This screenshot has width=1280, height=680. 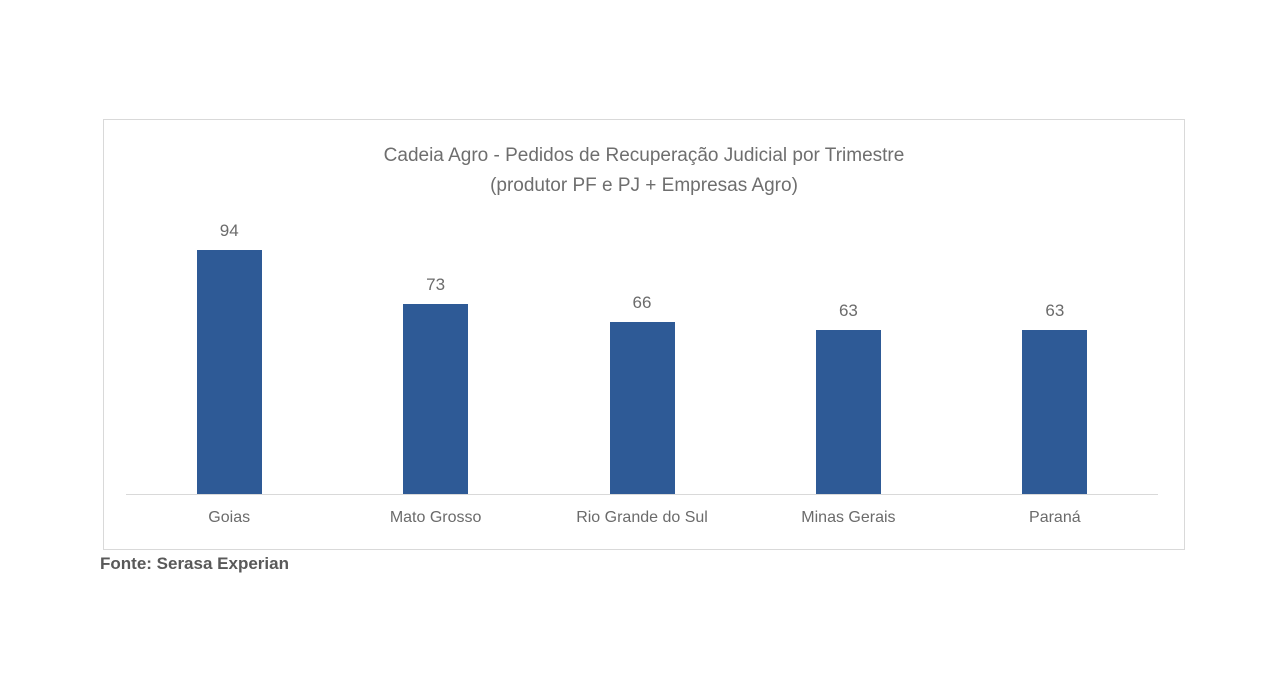 I want to click on bar-group: 94, so click(x=229, y=357).